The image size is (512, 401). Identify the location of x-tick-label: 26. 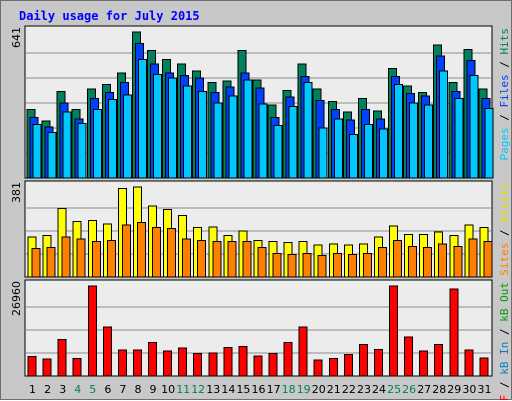
(409, 389).